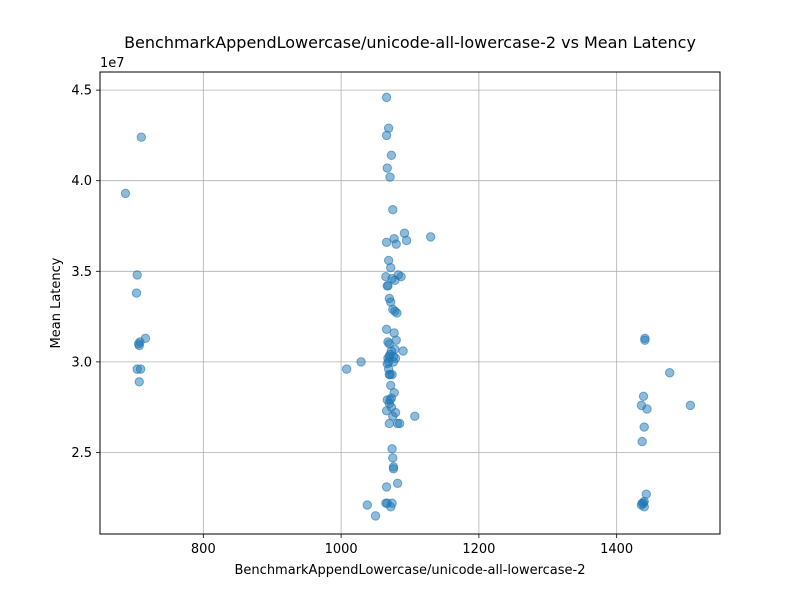 This screenshot has width=800, height=600. Describe the element at coordinates (56, 302) in the screenshot. I see `y-axis-label: Mean Latency` at that location.